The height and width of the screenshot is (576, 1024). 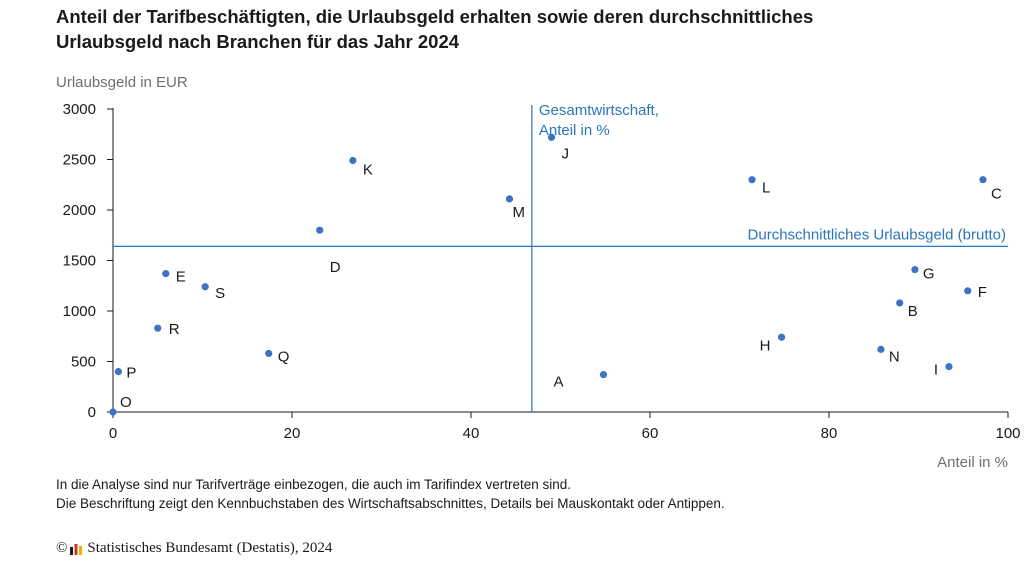 What do you see at coordinates (936, 370) in the screenshot?
I see `data-point-label-i: I` at bounding box center [936, 370].